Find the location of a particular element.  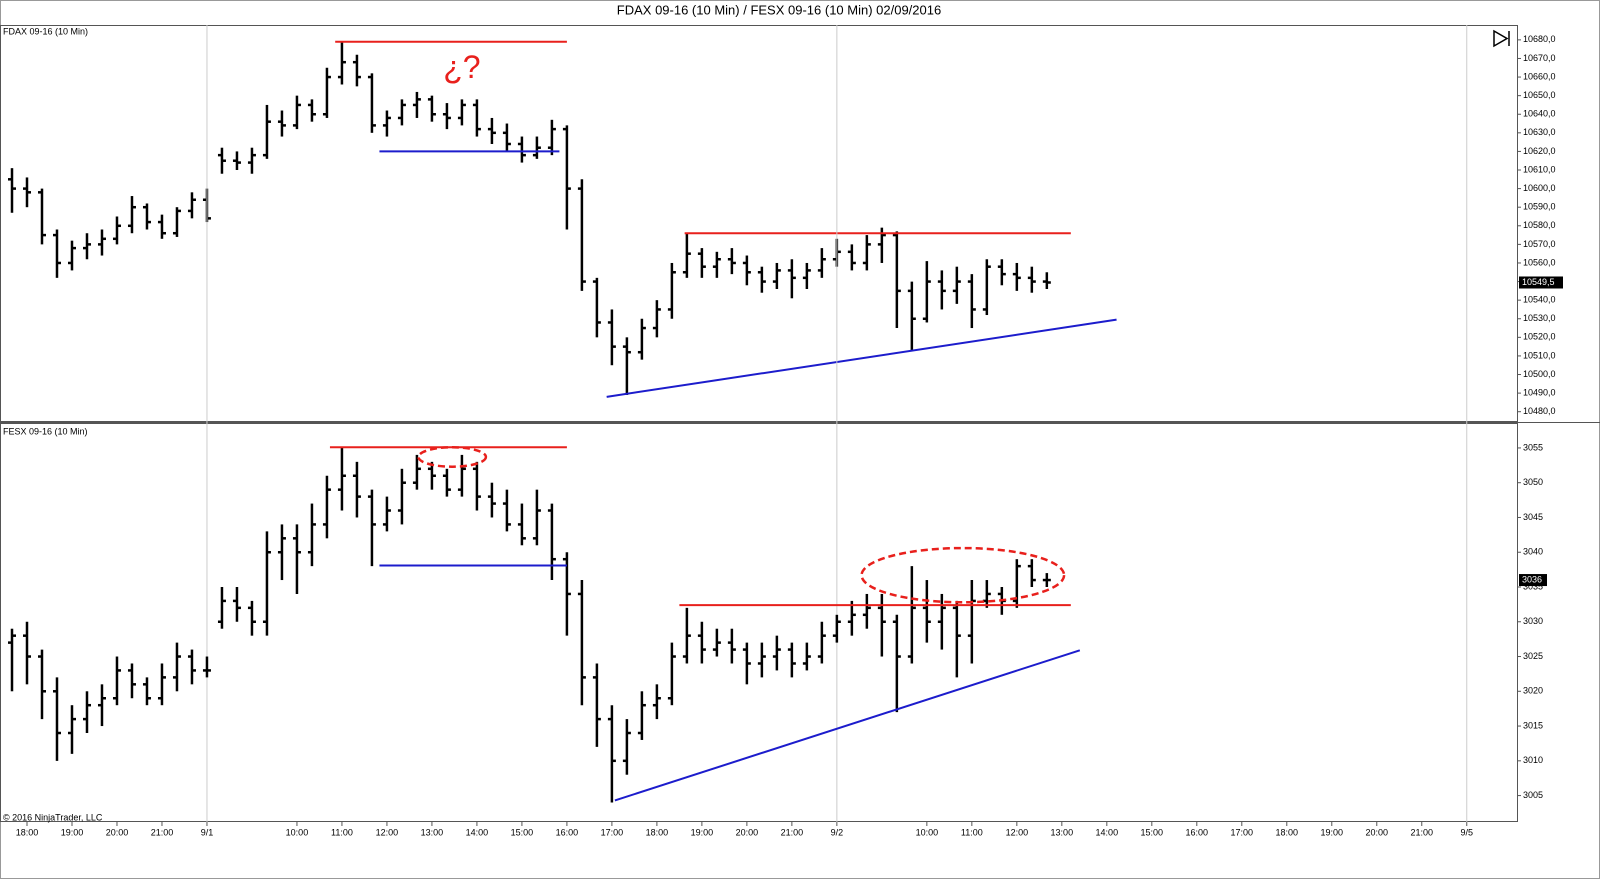

y-tick-label: 3050 is located at coordinates (1533, 482).